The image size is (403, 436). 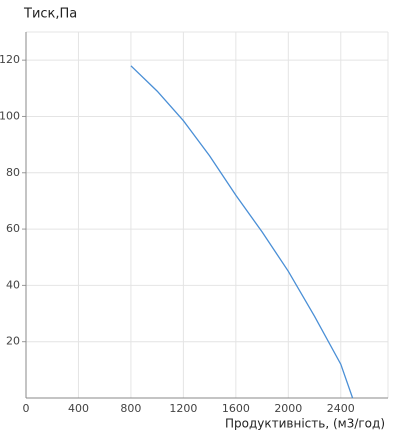 What do you see at coordinates (236, 408) in the screenshot?
I see `x-tick-label: 1600` at bounding box center [236, 408].